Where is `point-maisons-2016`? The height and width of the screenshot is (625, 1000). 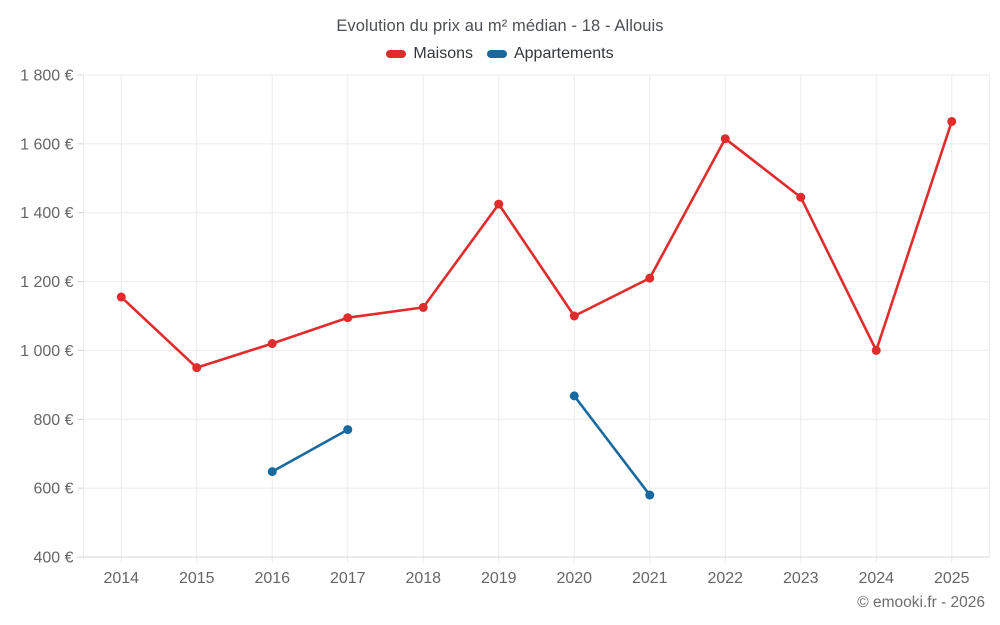 point-maisons-2016 is located at coordinates (272, 344).